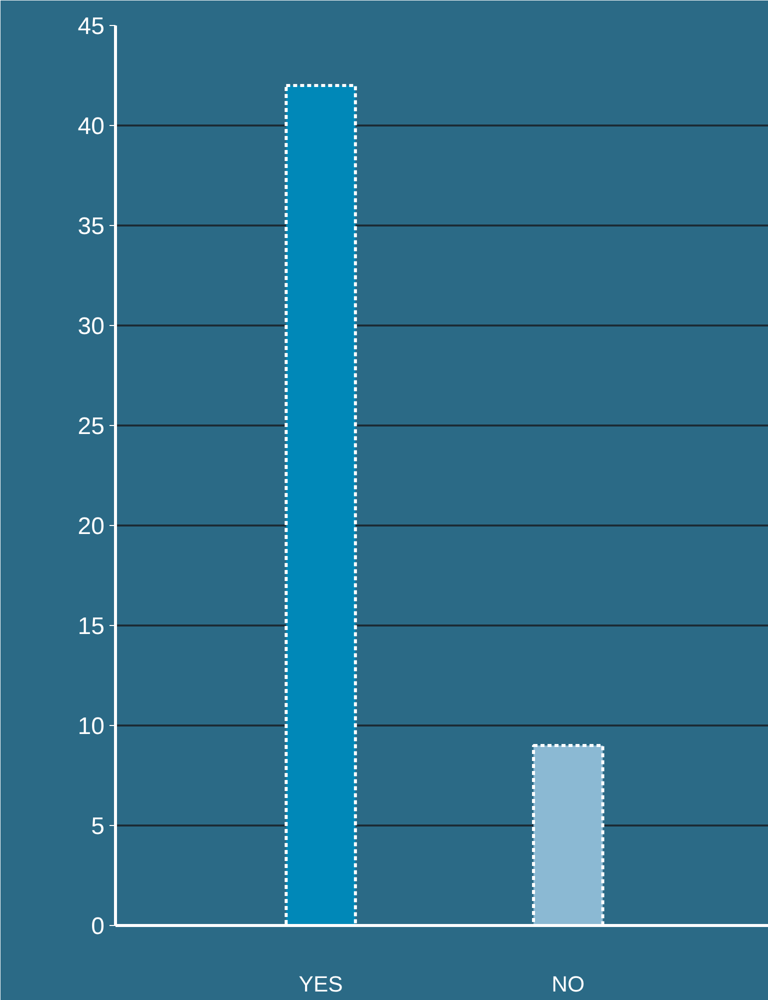 Image resolution: width=768 pixels, height=1000 pixels. Describe the element at coordinates (91, 326) in the screenshot. I see `y-tick-label: 30` at that location.